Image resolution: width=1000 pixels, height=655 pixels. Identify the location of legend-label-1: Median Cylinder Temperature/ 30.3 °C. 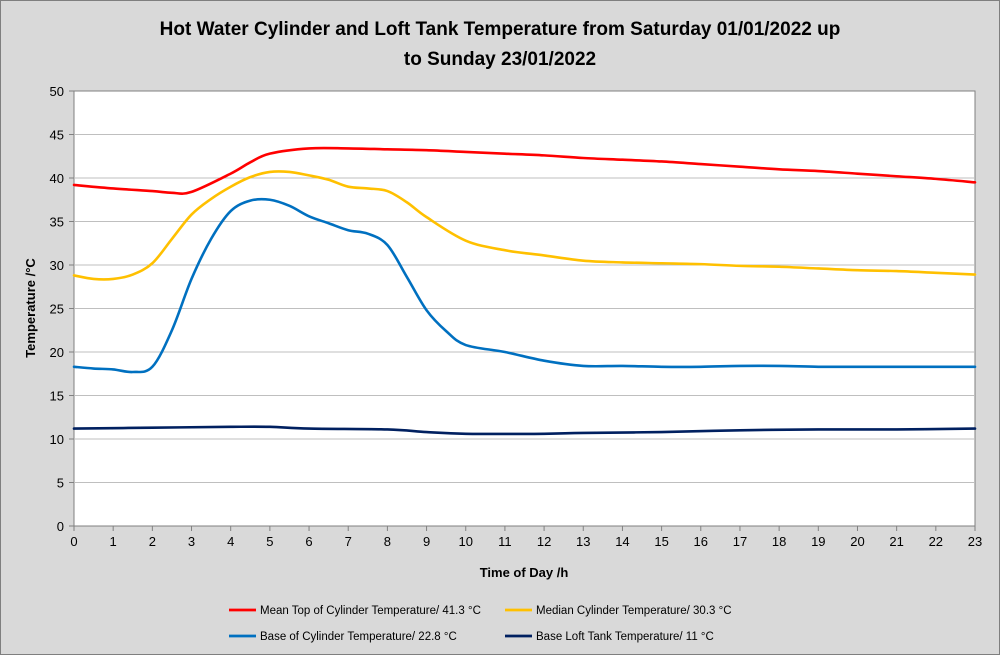
(634, 611).